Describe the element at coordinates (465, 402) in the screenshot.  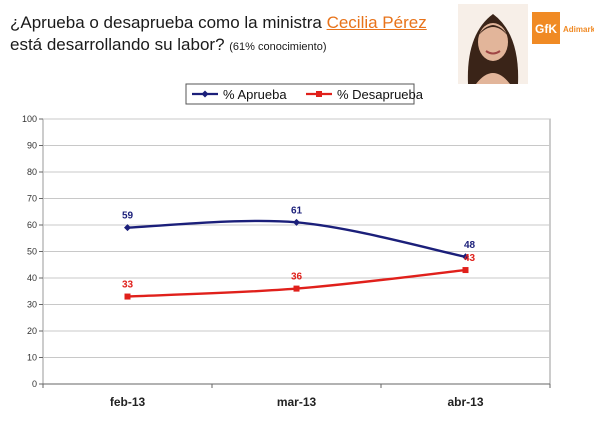
I see `x-tick-label-abr-13: abr-13` at that location.